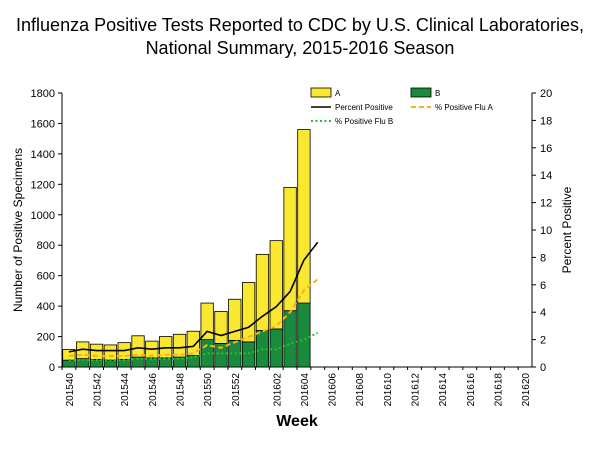  I want to click on x-tick-label: 201546, so click(153, 390).